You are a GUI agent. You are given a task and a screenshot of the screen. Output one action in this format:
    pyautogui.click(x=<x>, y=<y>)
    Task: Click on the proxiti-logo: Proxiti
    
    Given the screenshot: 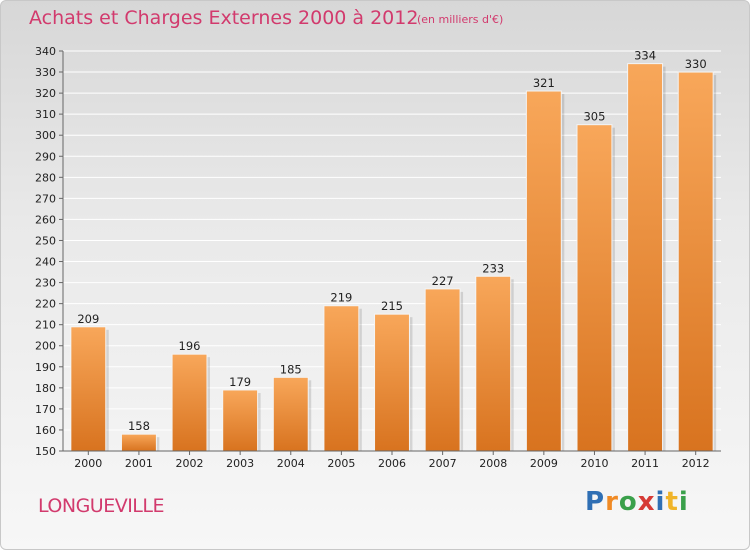 What is the action you would take?
    pyautogui.click(x=637, y=502)
    